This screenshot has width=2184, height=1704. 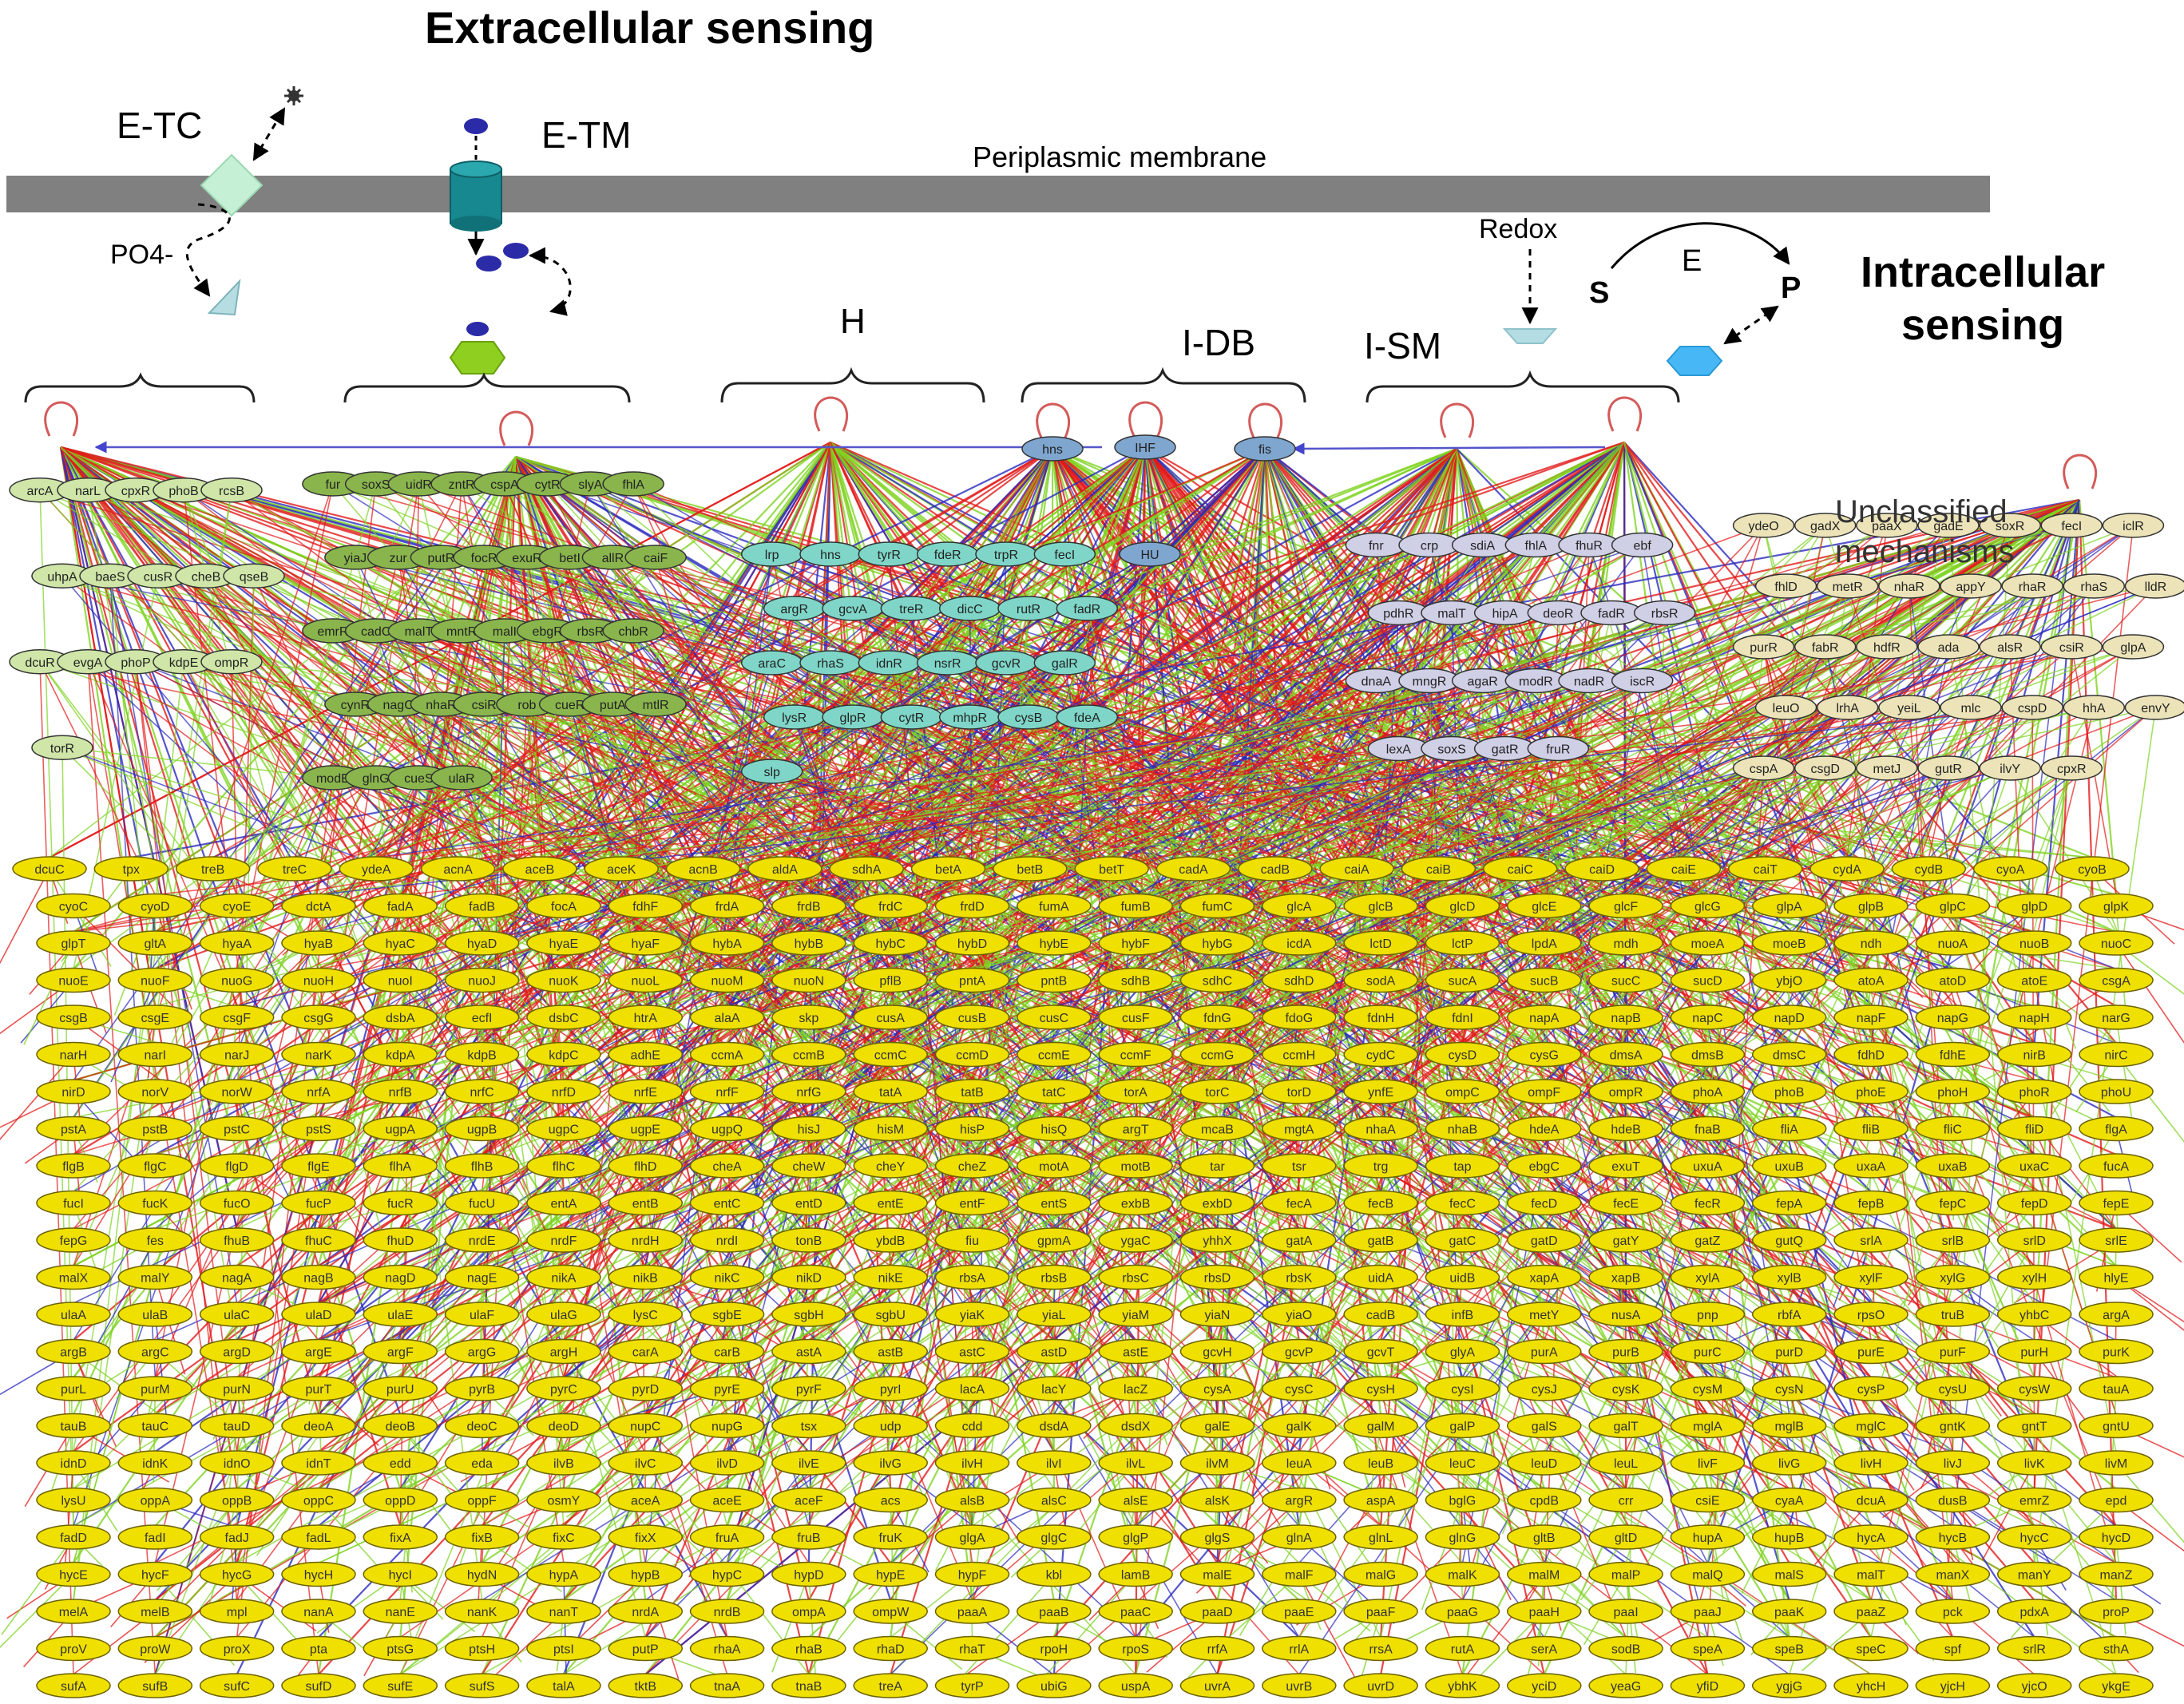 I want to click on target-gene-node: yciD, so click(x=1544, y=1686).